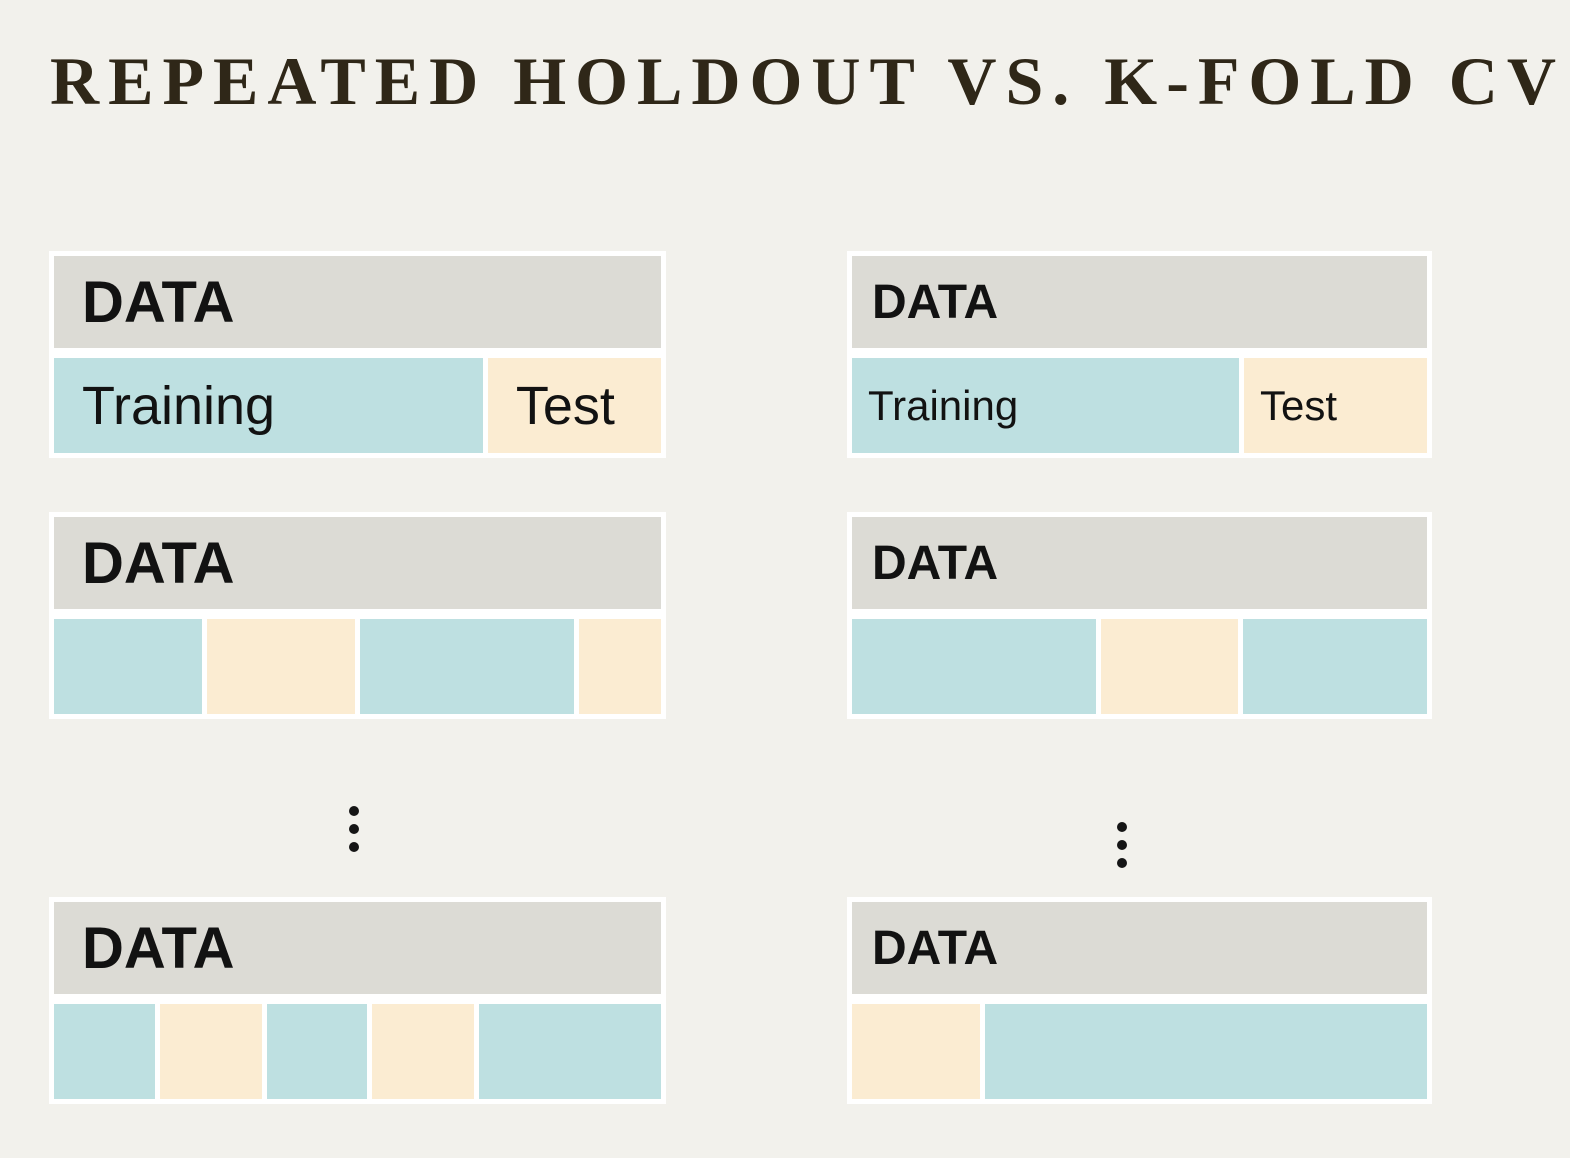 The image size is (1570, 1158). Describe the element at coordinates (1139, 1000) in the screenshot. I see `kfold-cv-block-3: DATA` at that location.